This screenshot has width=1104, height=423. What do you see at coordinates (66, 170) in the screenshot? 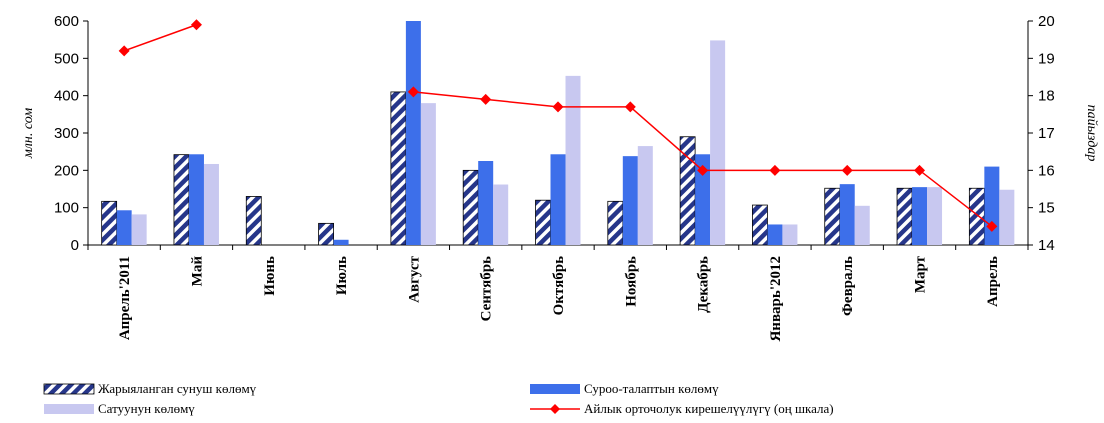
I see `left-tick-label: 200` at bounding box center [66, 170].